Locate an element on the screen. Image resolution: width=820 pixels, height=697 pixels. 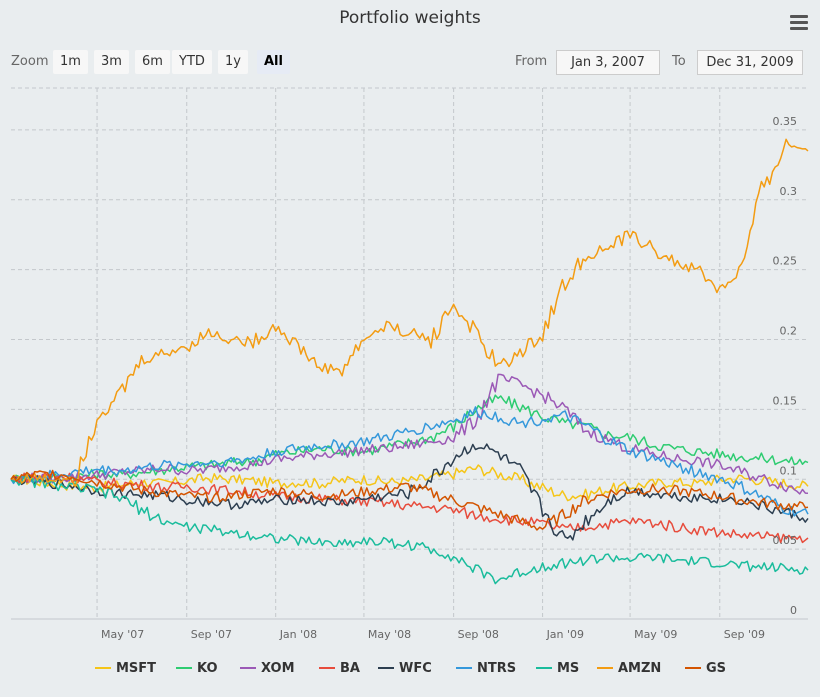
y-tick-label: 0.2 is located at coordinates (789, 331).